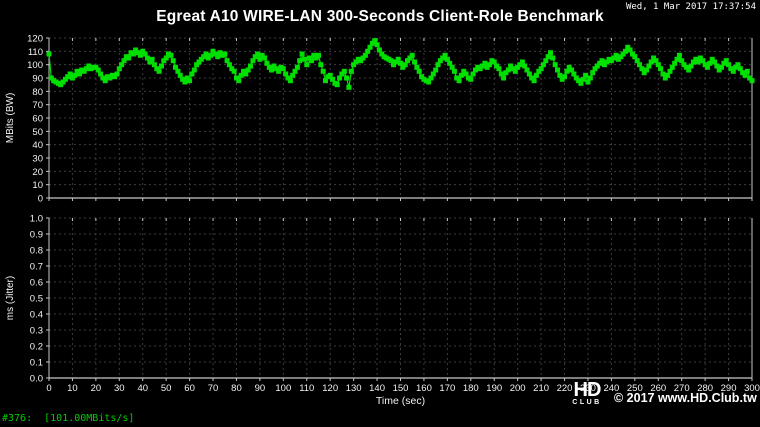  Describe the element at coordinates (682, 388) in the screenshot. I see `svg-text: 270` at that location.